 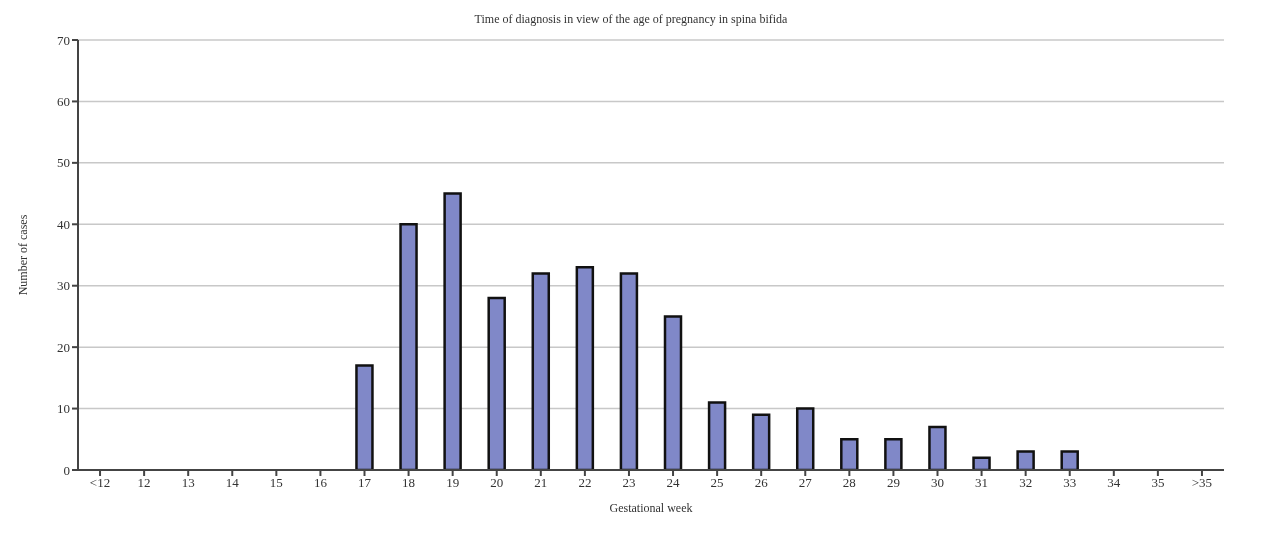 What do you see at coordinates (651, 508) in the screenshot?
I see `x-axis-title: Gestational week` at bounding box center [651, 508].